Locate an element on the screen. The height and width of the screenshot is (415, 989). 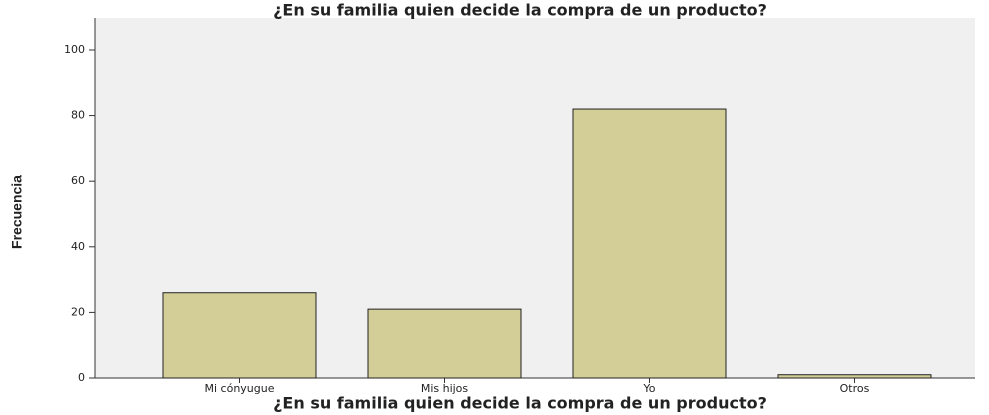
y-tick-label: 40 is located at coordinates (78, 246).